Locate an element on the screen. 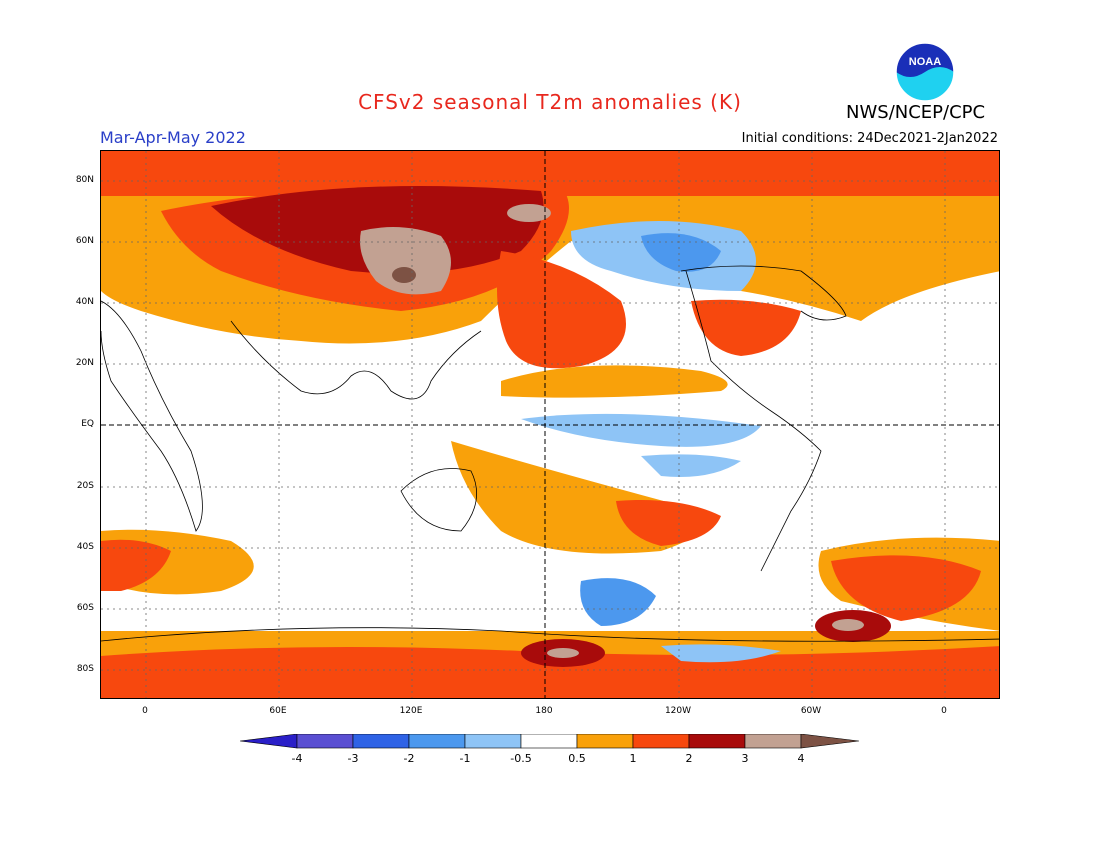 Image resolution: width=1100 pixels, height=850 pixels. forecast-period: Mar-Apr-May 2022 is located at coordinates (173, 137).